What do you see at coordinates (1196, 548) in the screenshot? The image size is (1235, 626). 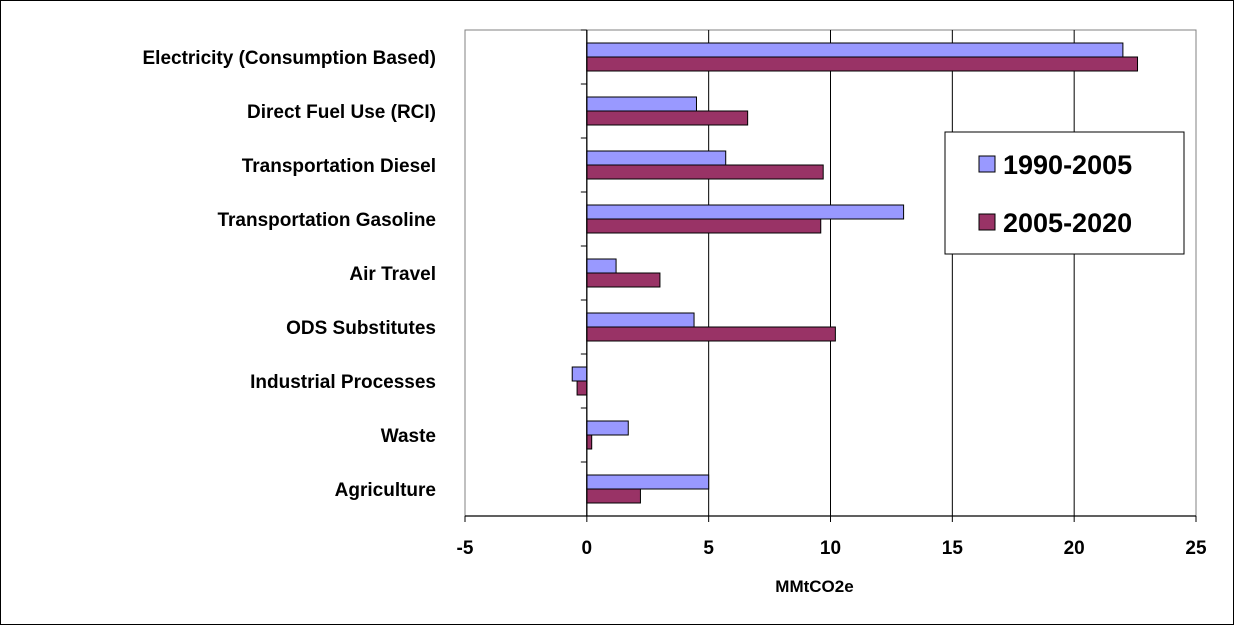 I see `x-tick-label: 25` at bounding box center [1196, 548].